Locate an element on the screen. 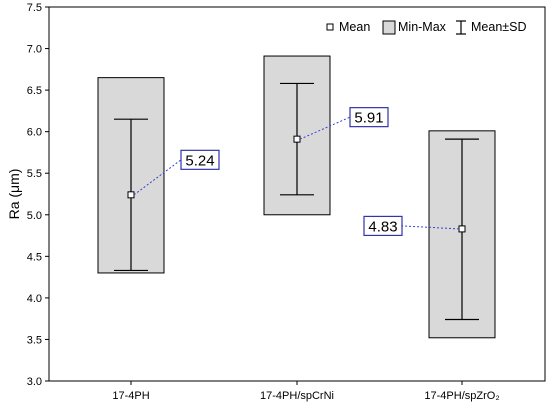 The width and height of the screenshot is (550, 409). x-tick-label: 17-4PH/spCrNi is located at coordinates (297, 396).